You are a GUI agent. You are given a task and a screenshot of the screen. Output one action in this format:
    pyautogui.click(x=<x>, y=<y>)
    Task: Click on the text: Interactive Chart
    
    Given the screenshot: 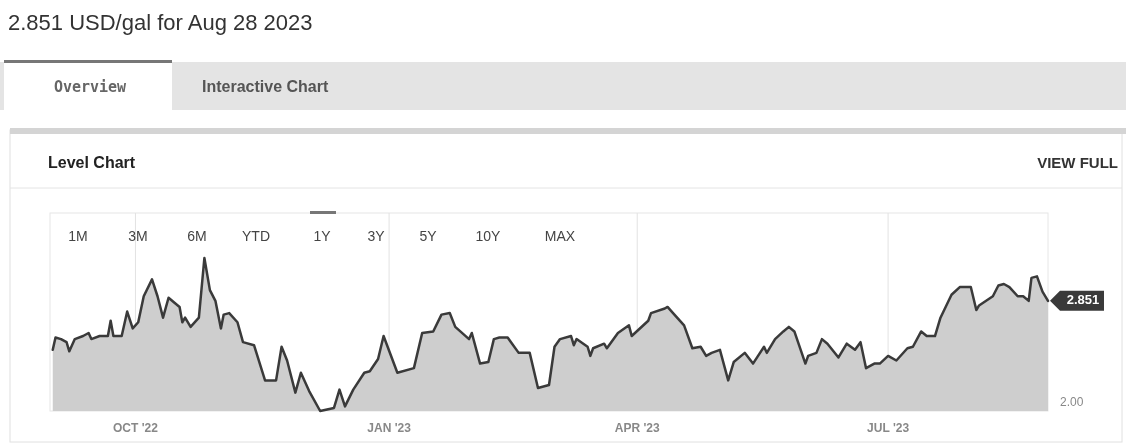 What is the action you would take?
    pyautogui.click(x=265, y=86)
    